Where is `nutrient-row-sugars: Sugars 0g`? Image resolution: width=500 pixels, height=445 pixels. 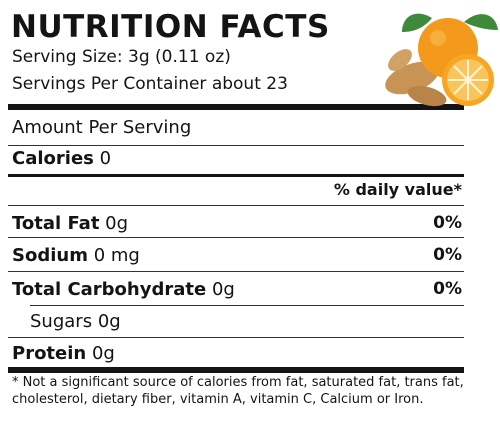 nutrient-row-sugars: Sugars 0g is located at coordinates (240, 321).